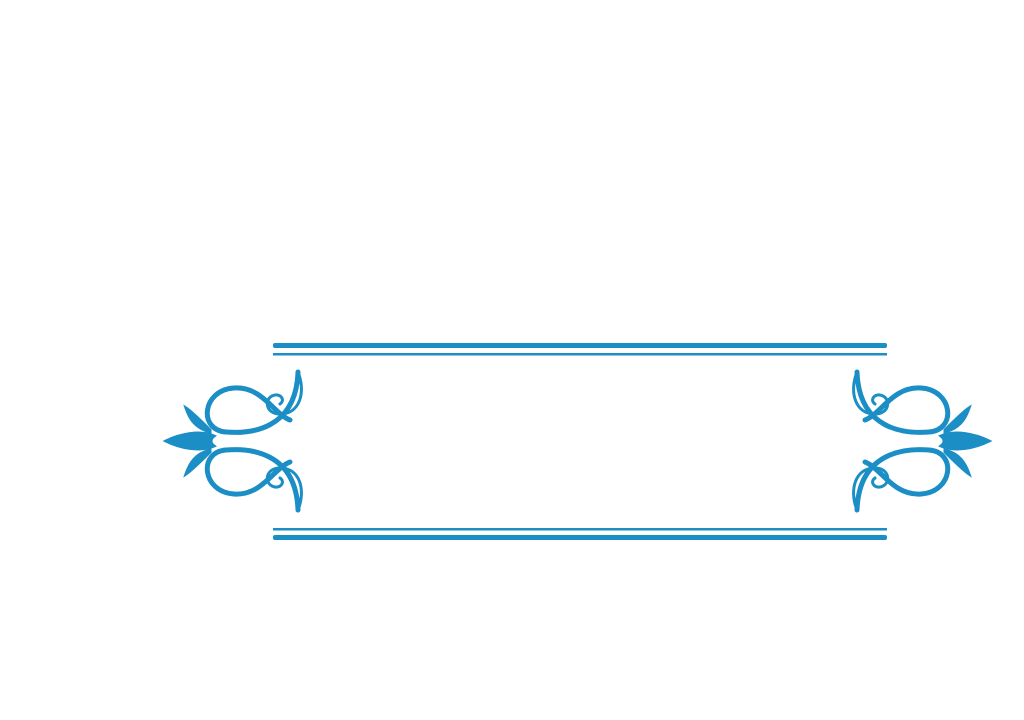 Image resolution: width=1024 pixels, height=720 pixels. Describe the element at coordinates (580, 345) in the screenshot. I see `top-rule-thick` at that location.